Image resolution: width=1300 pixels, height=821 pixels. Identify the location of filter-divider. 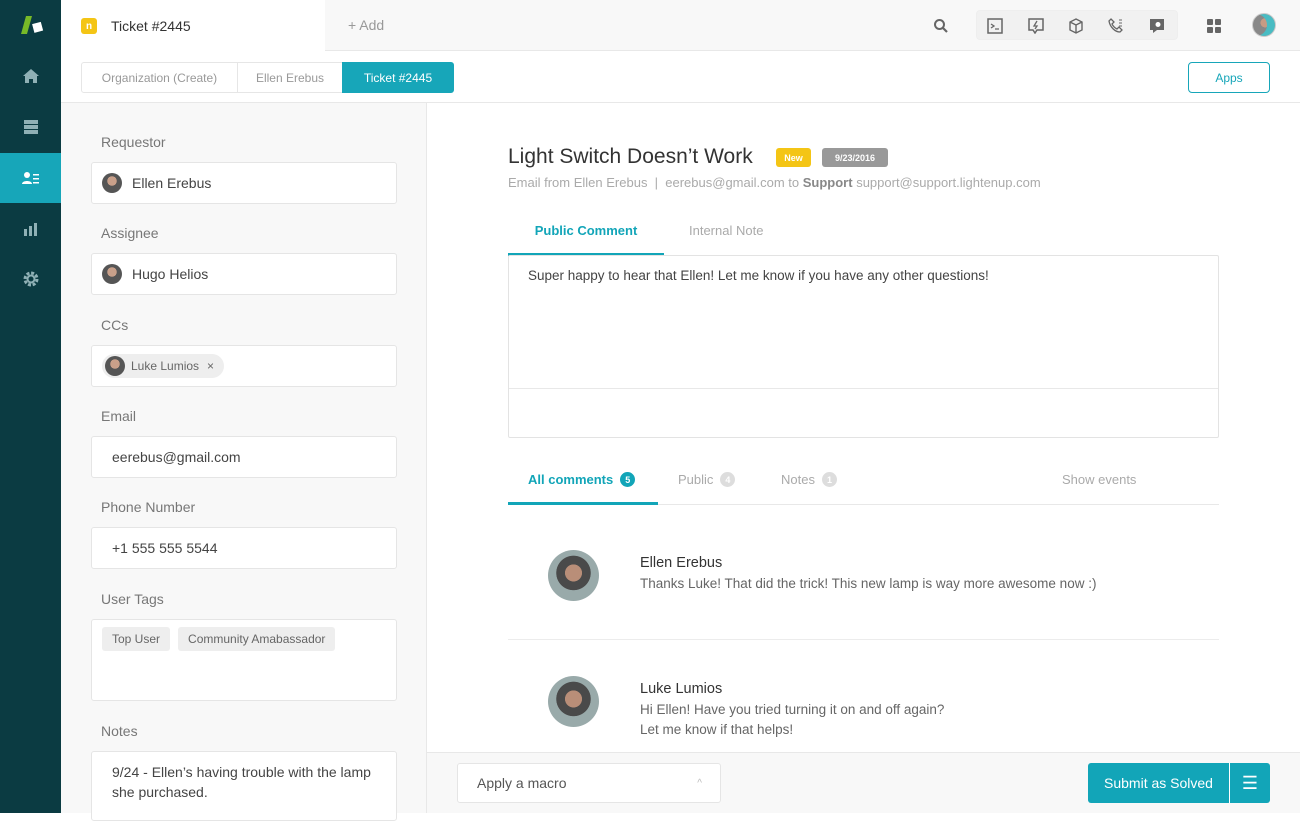
(863, 504).